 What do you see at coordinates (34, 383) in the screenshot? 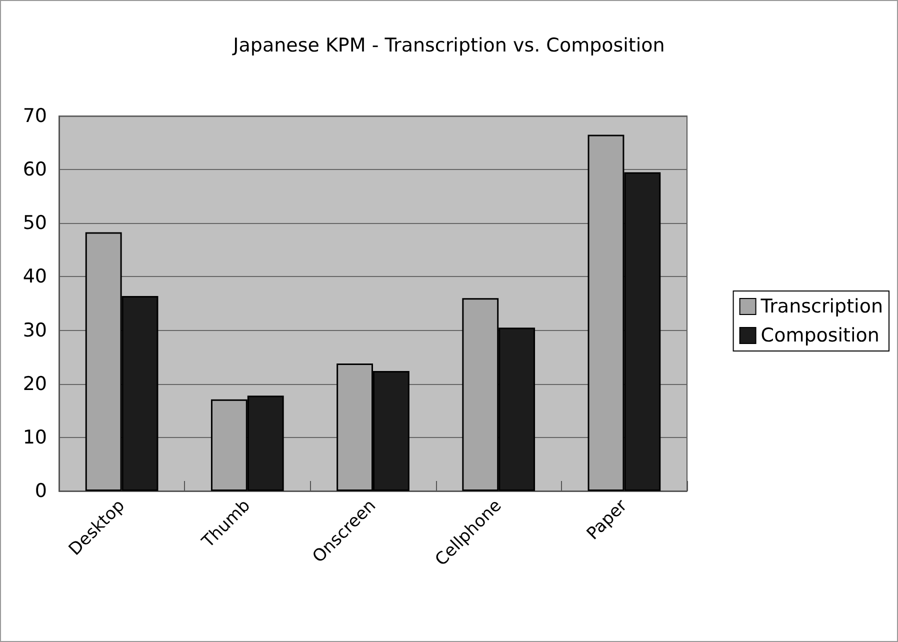
I see `y-tick-label: 20` at bounding box center [34, 383].